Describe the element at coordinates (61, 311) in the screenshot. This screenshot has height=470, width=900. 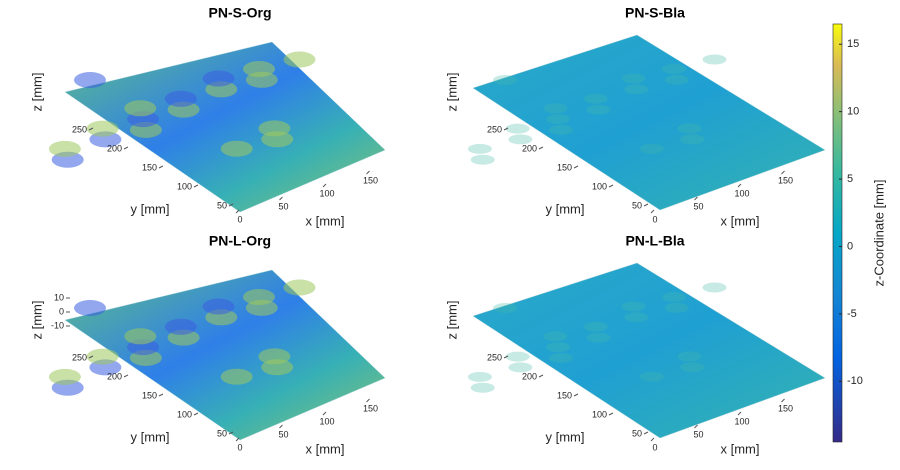
I see `z-tick-label: 0` at that location.